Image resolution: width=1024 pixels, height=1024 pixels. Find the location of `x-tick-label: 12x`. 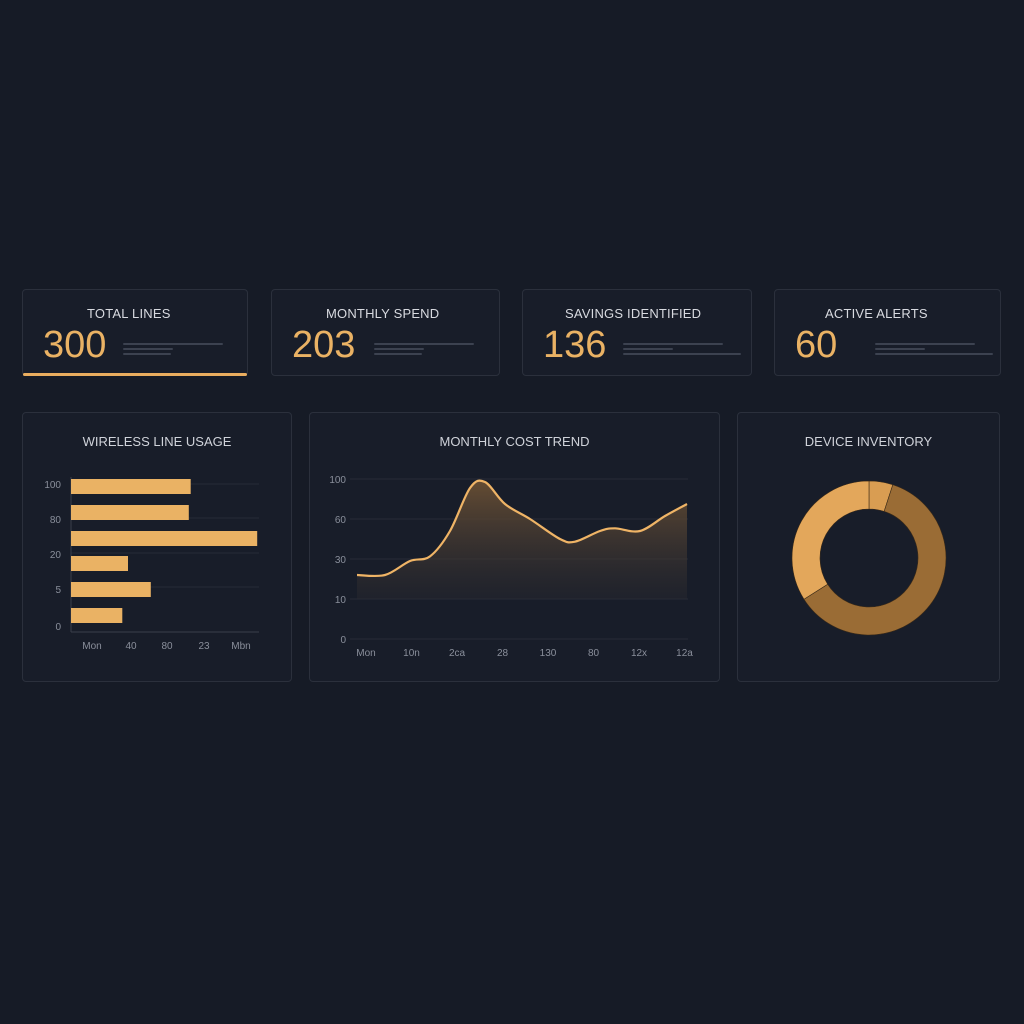

x-tick-label: 12x is located at coordinates (639, 653).